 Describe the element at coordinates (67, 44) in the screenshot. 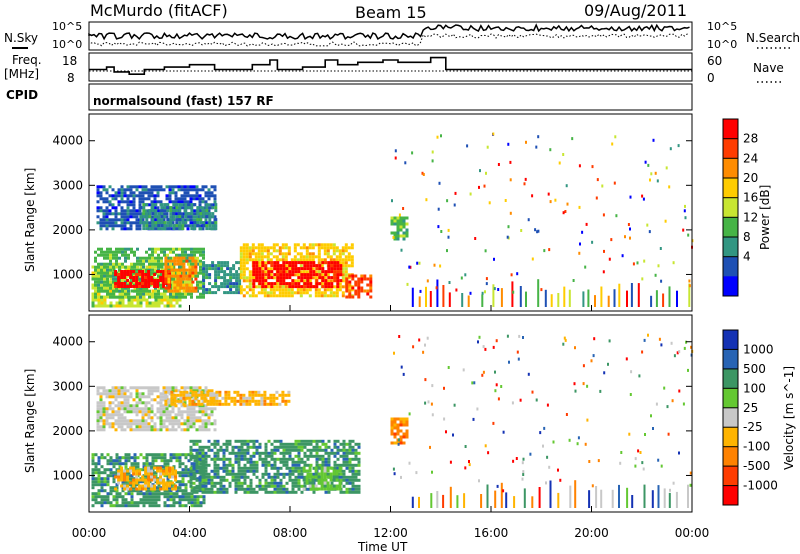

I see `noise-left-tick-bottom: 10^0` at that location.